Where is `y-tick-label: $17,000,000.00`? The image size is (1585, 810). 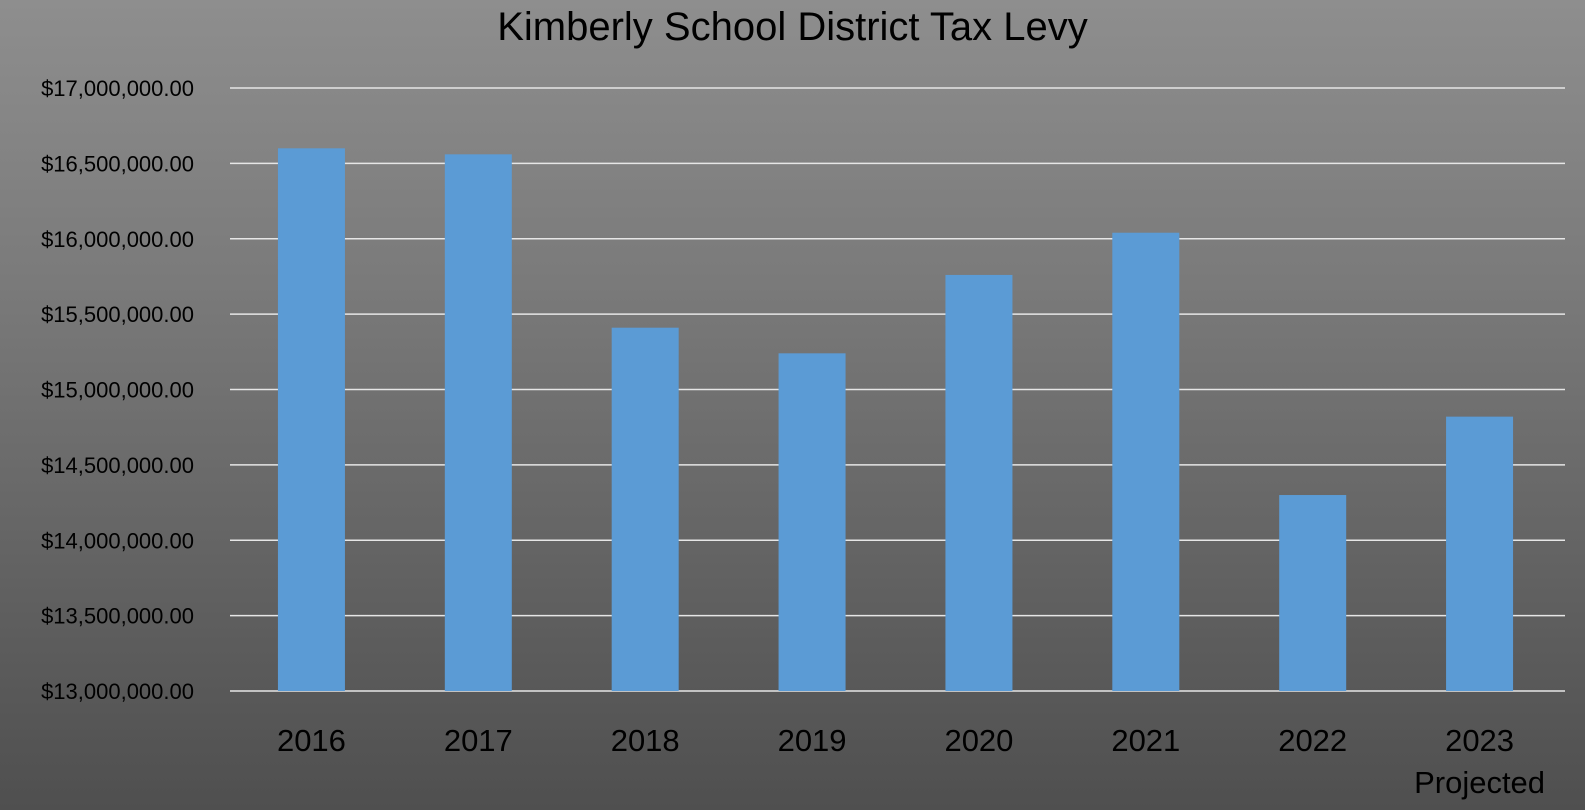
y-tick-label: $17,000,000.00 is located at coordinates (117, 88).